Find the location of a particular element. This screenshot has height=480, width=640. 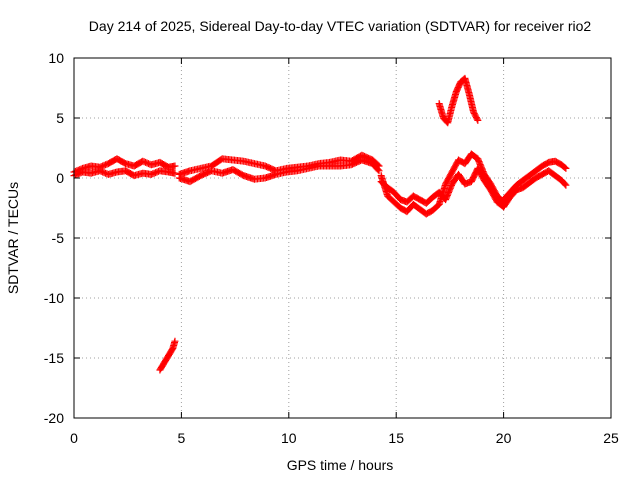

x-tick-label: 25 is located at coordinates (611, 438).